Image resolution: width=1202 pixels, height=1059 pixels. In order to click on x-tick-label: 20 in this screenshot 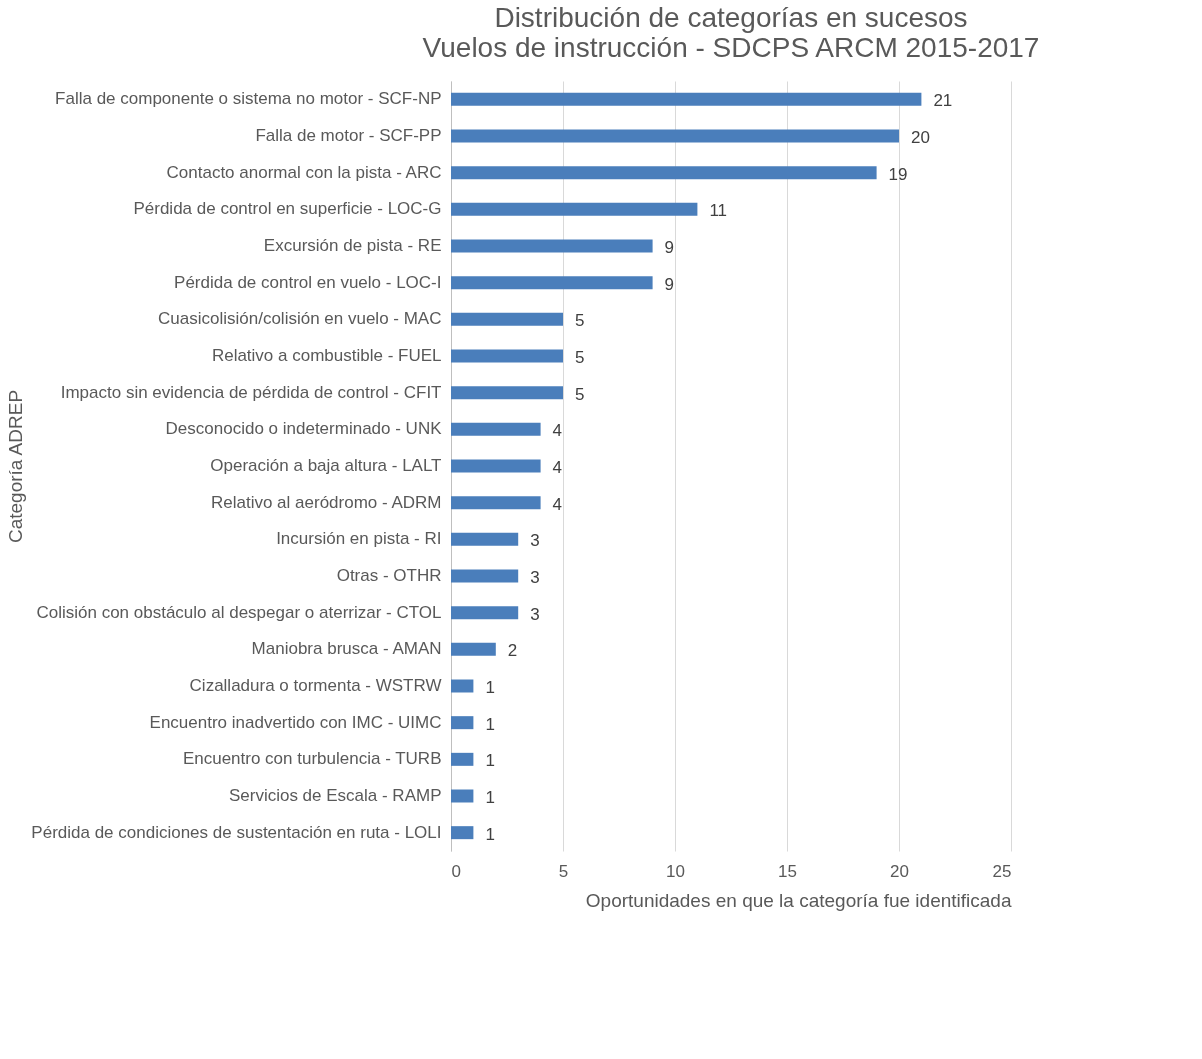, I will do `click(899, 871)`.